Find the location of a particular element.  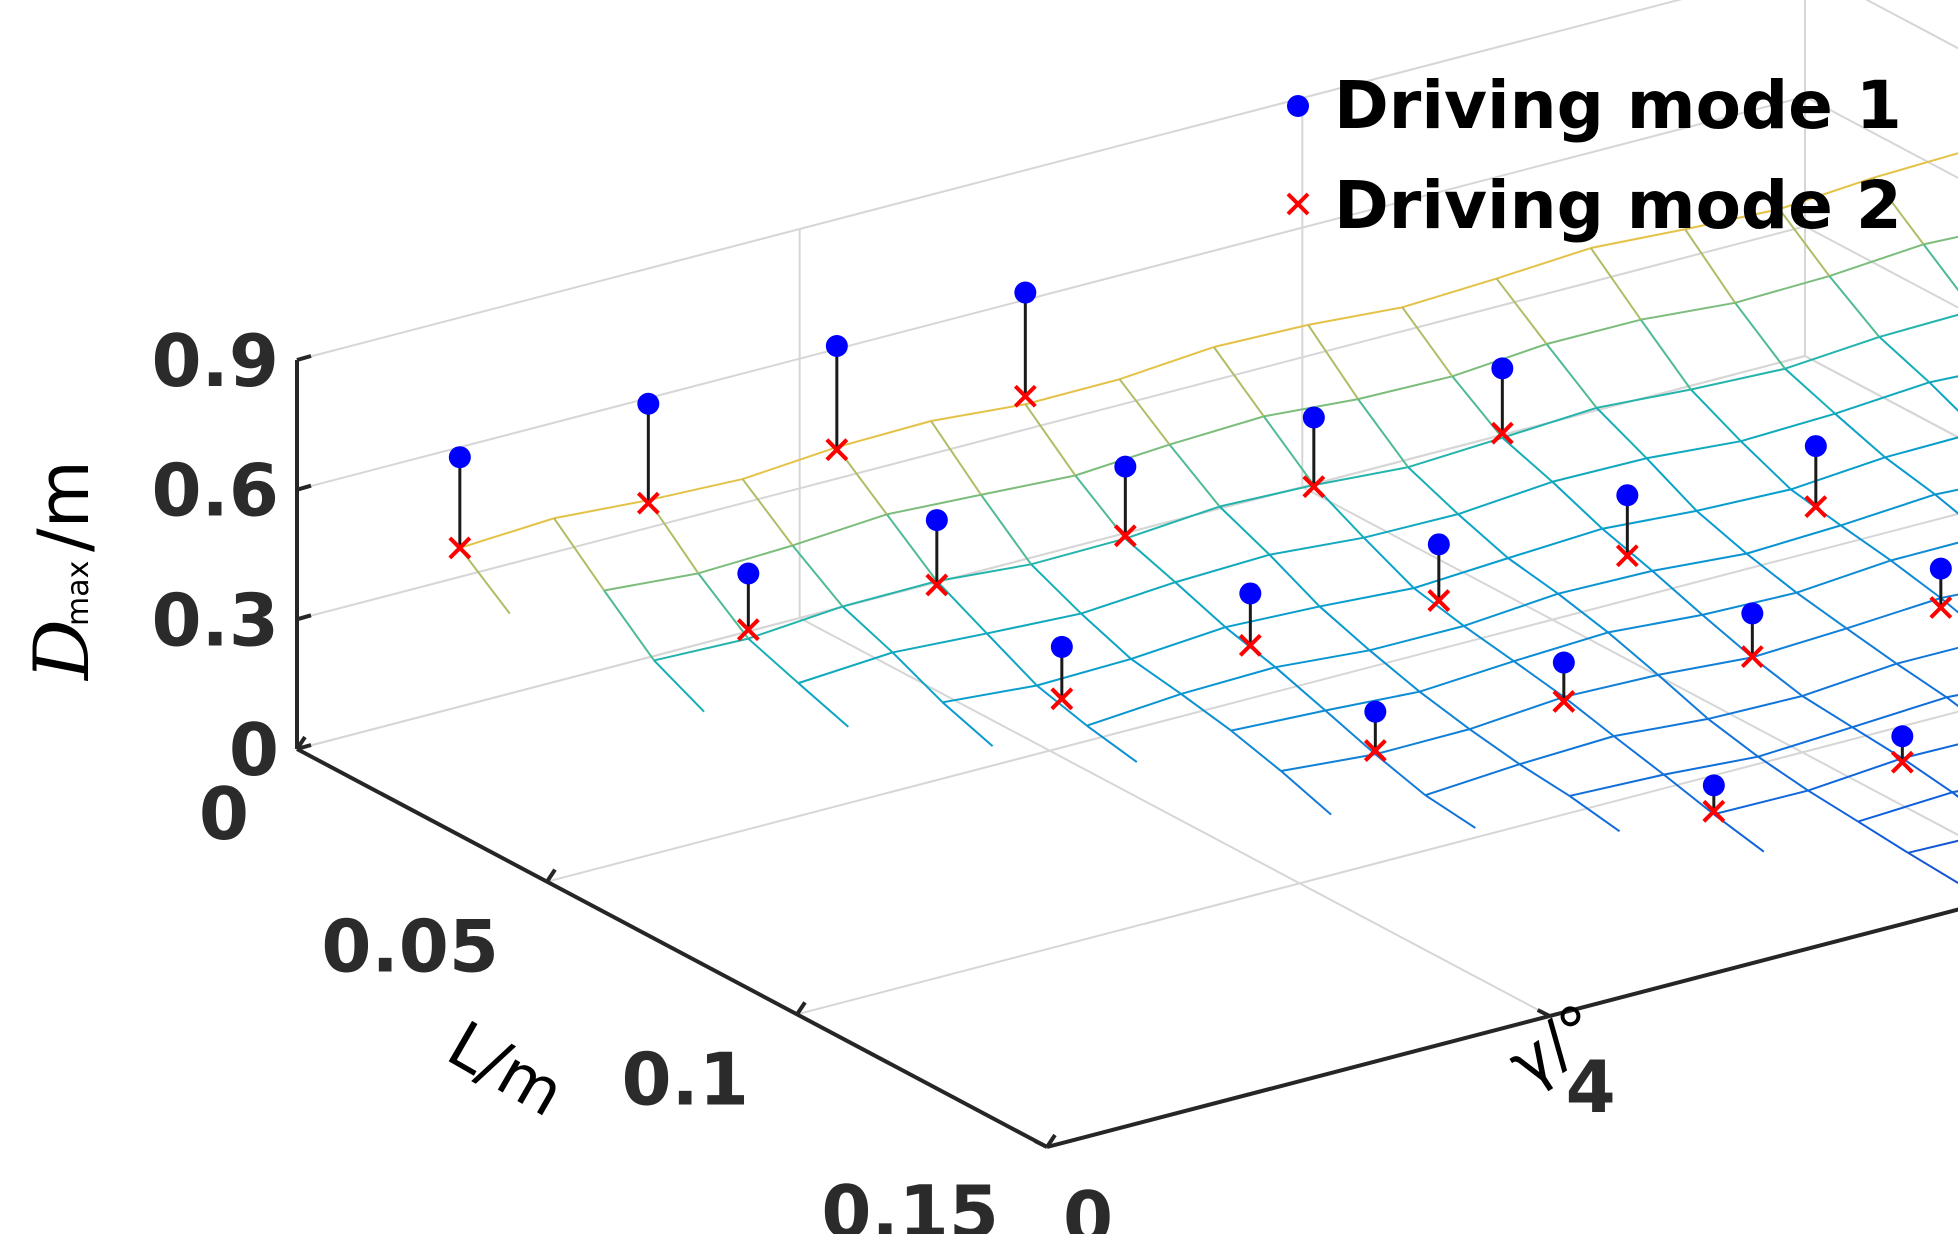

x-tick-mark is located at coordinates (801, 1008).